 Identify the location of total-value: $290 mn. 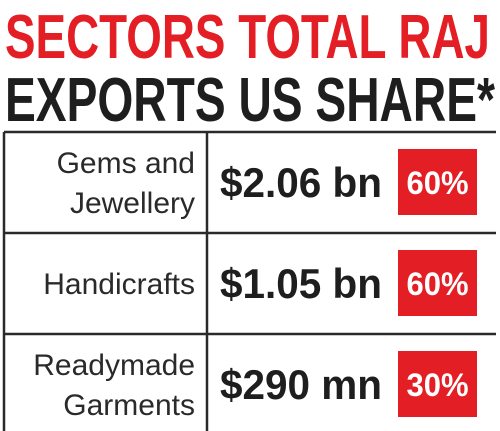
(301, 384).